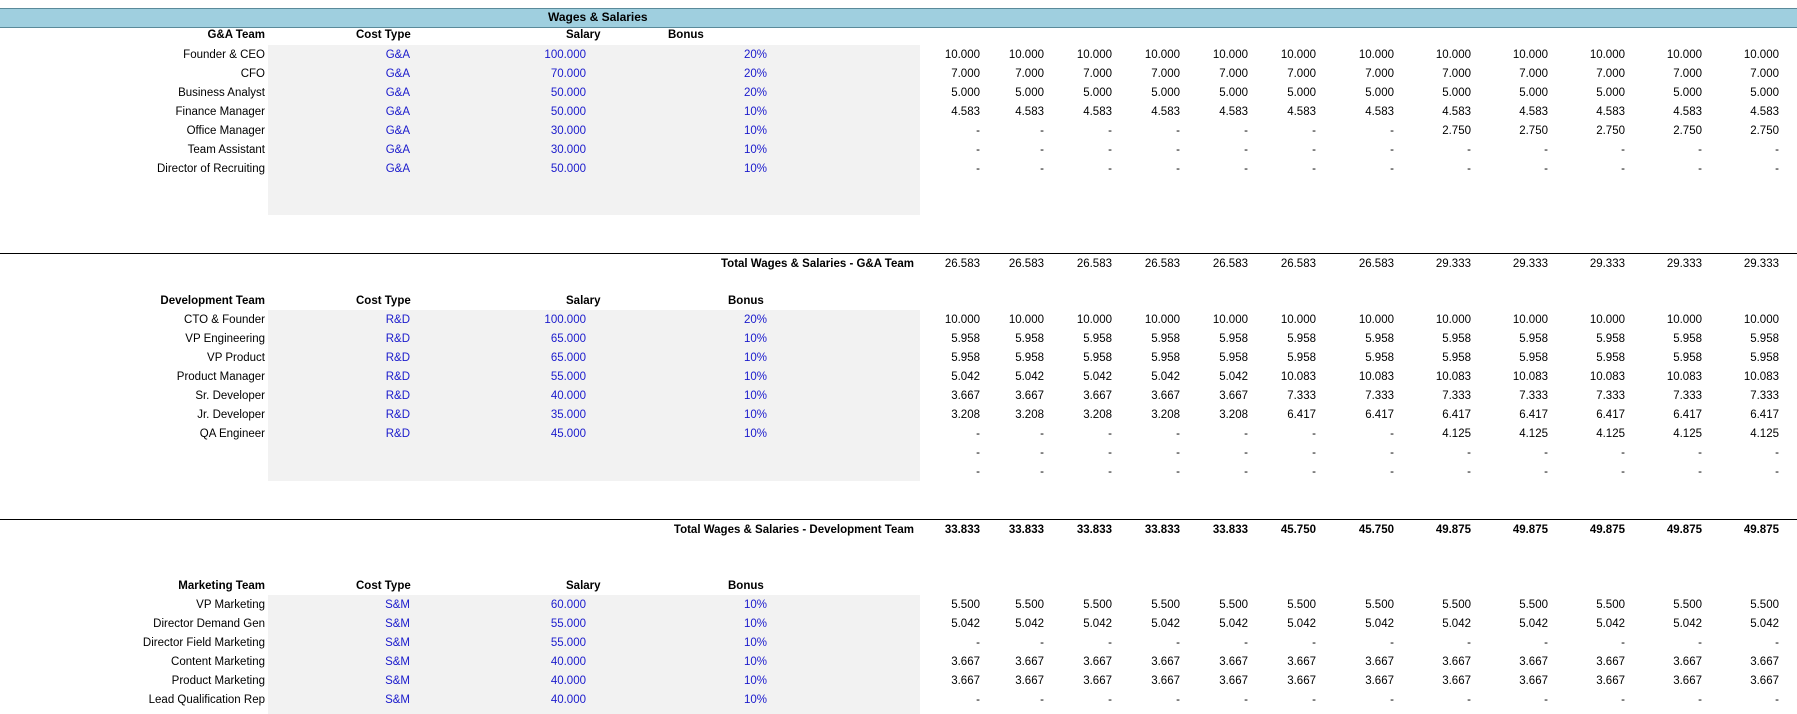  What do you see at coordinates (1687, 131) in the screenshot?
I see `monthly-value: 2.750` at bounding box center [1687, 131].